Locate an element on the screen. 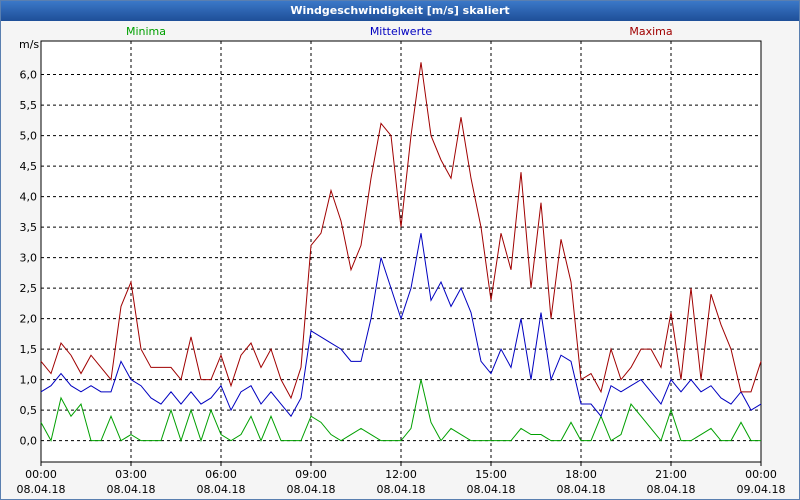  series-line is located at coordinates (400, 411).